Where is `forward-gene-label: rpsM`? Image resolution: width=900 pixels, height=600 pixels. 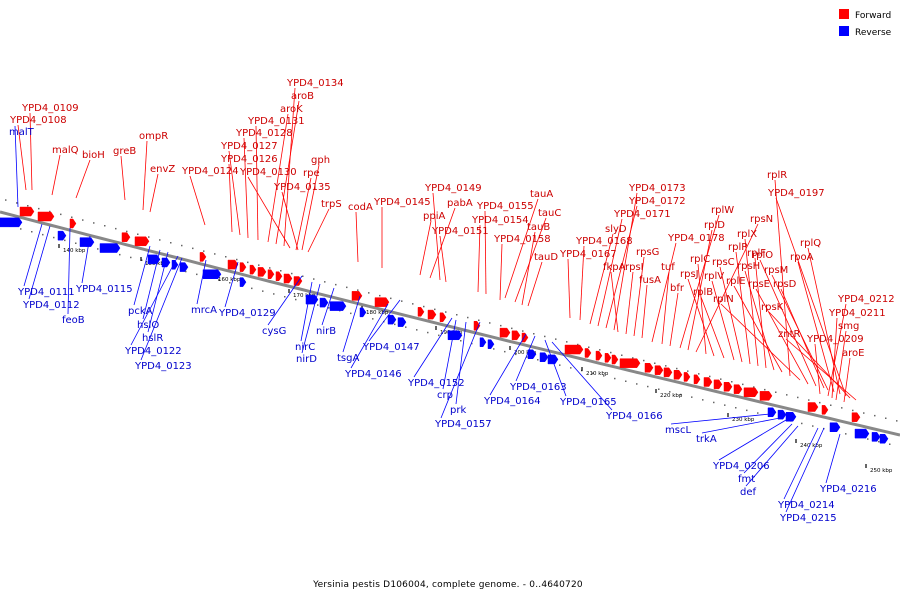
forward-gene-label: rpsM is located at coordinates (776, 270).